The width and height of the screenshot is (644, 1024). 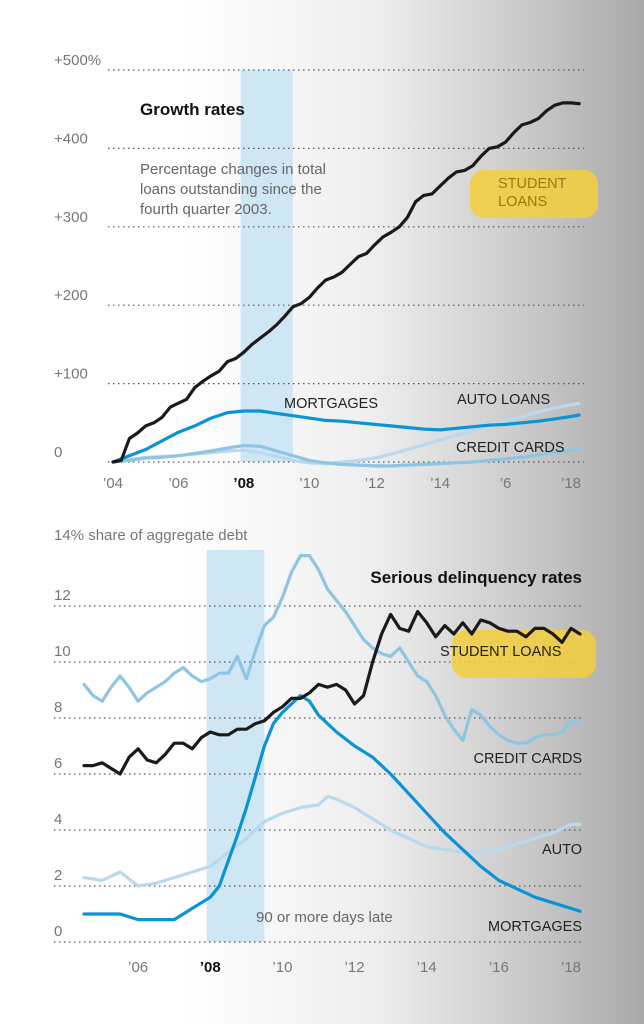 What do you see at coordinates (71, 138) in the screenshot?
I see `y-tick-label: +400` at bounding box center [71, 138].